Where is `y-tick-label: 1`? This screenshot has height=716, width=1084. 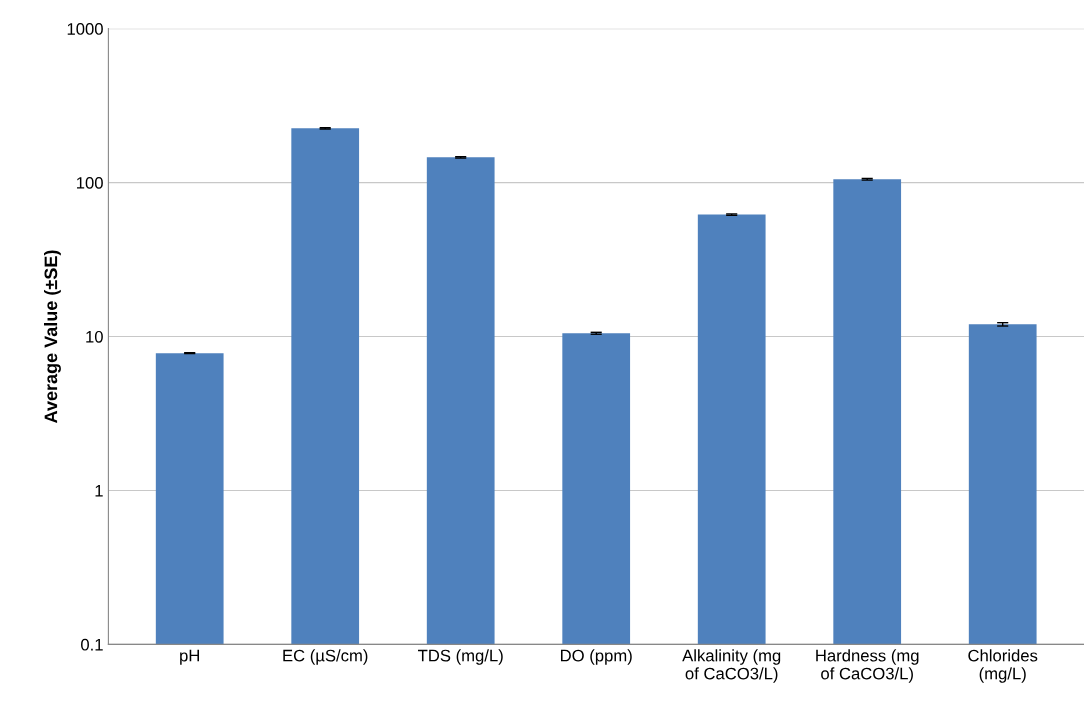 y-tick-label: 1 is located at coordinates (99, 491).